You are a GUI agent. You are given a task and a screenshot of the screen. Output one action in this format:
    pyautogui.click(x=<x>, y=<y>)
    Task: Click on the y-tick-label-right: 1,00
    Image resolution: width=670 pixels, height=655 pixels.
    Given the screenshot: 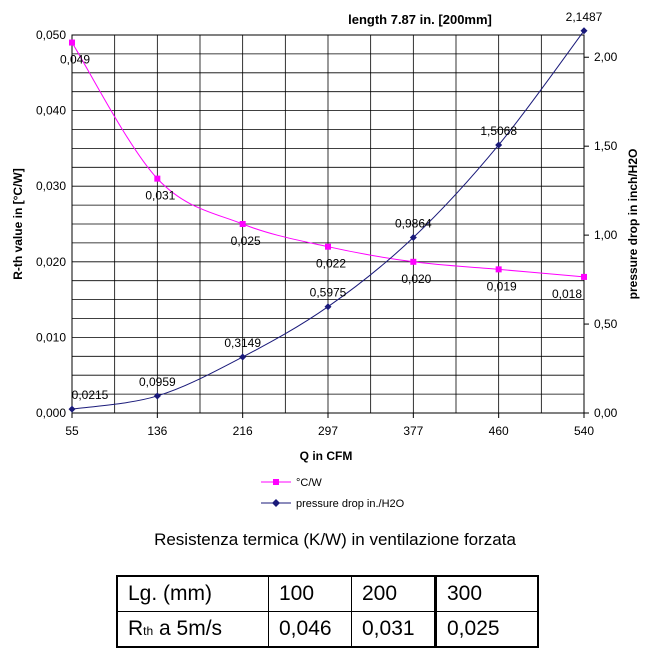 What is the action you would take?
    pyautogui.click(x=606, y=235)
    